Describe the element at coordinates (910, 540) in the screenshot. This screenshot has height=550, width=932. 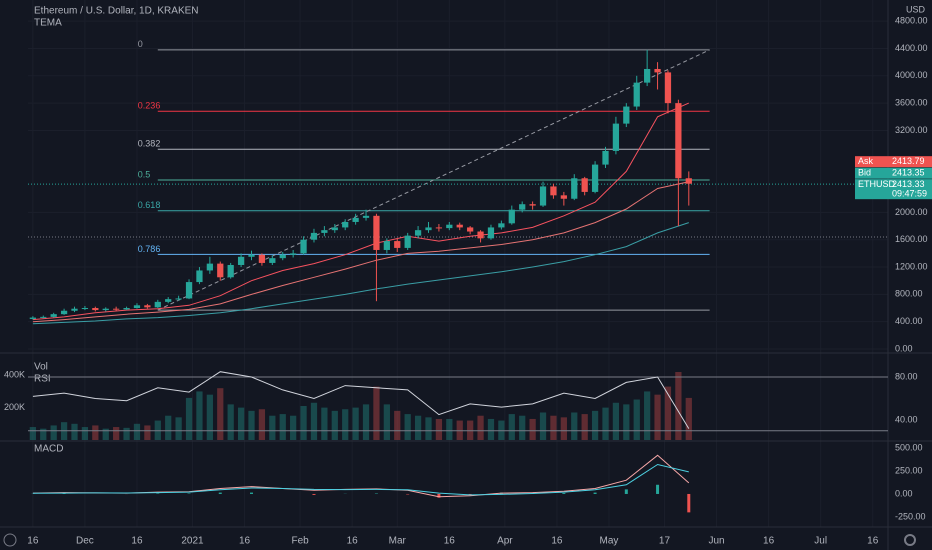
I see `settings-icon` at that location.